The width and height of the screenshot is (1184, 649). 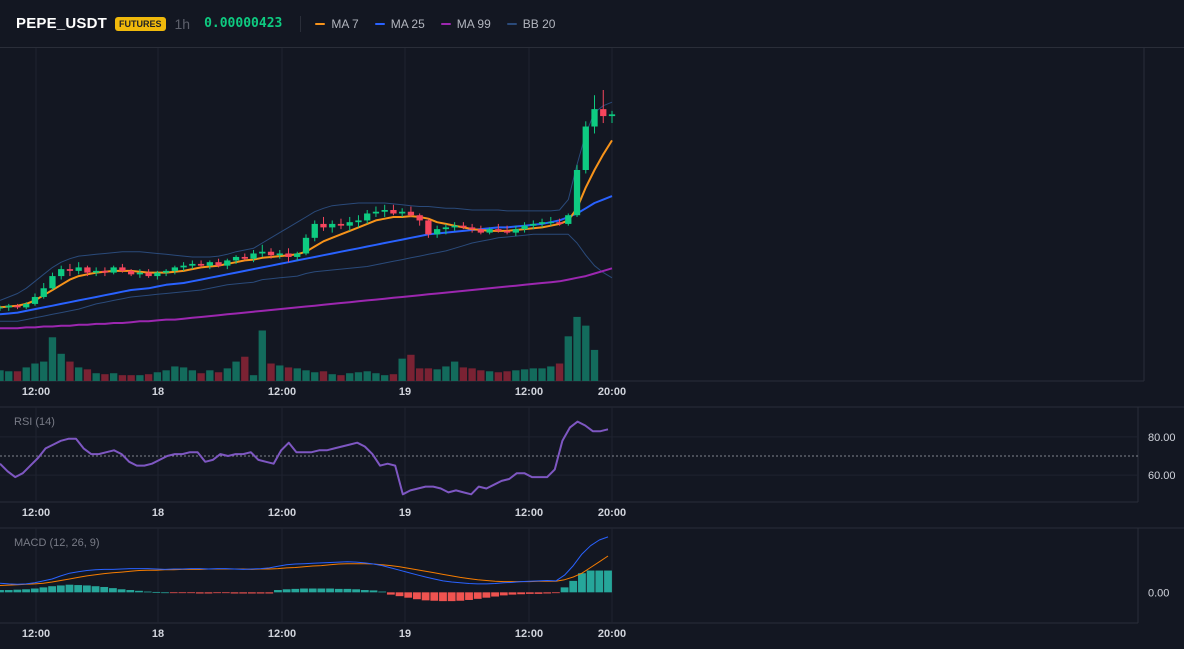 I want to click on interval-selector: 1h, so click(x=182, y=23).